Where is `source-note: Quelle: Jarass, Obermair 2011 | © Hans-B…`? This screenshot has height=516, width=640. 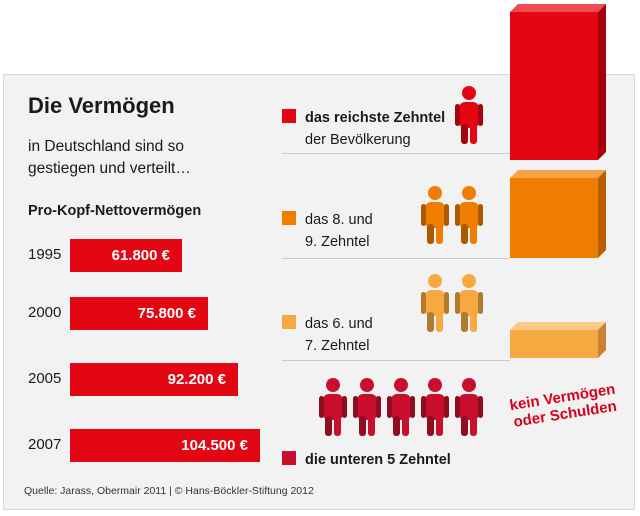 source-note: Quelle: Jarass, Obermair 2011 | © Hans-B… is located at coordinates (169, 491).